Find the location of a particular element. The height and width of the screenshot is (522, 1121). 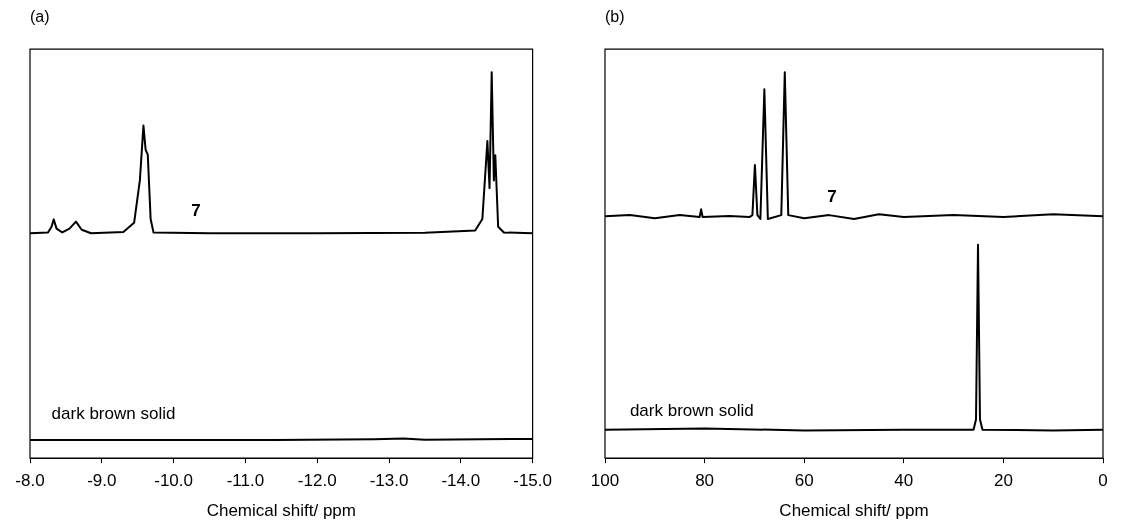

x-tick-label: -10.0 is located at coordinates (173, 481).